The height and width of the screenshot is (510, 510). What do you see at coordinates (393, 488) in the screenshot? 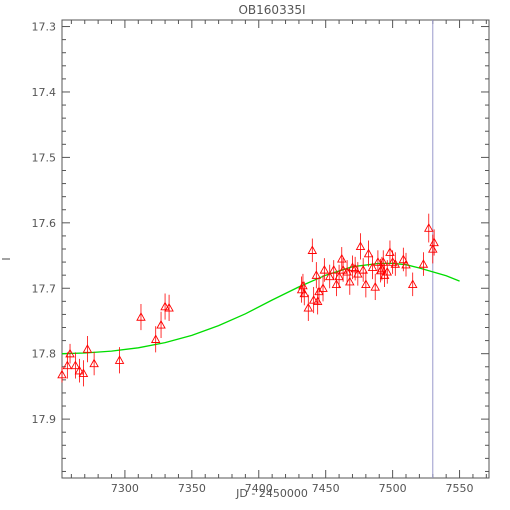
I see `x-tick-label: 7500` at bounding box center [393, 488].